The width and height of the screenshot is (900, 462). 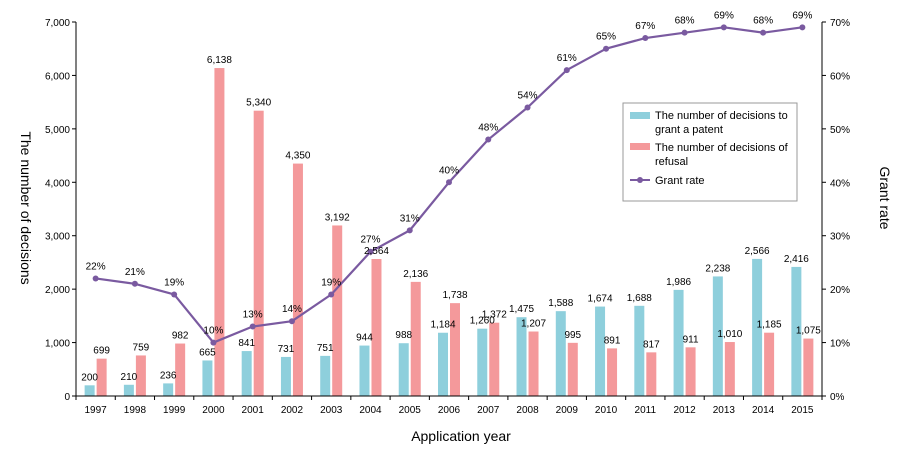 I want to click on y-tick-label: 0, so click(x=67, y=397).